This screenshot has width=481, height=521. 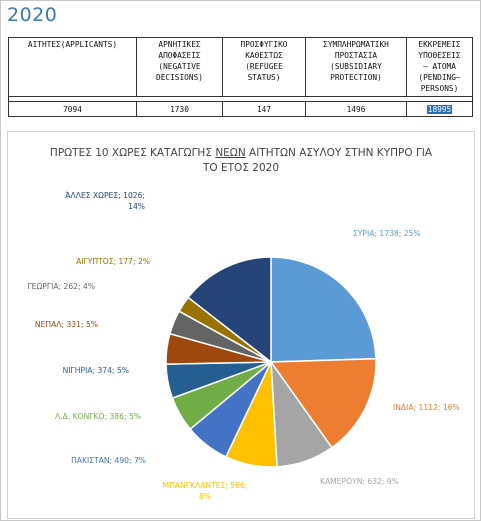 I want to click on chart-title-line2: ΤΟ ΕΤΟΣ 2020, so click(x=241, y=168).